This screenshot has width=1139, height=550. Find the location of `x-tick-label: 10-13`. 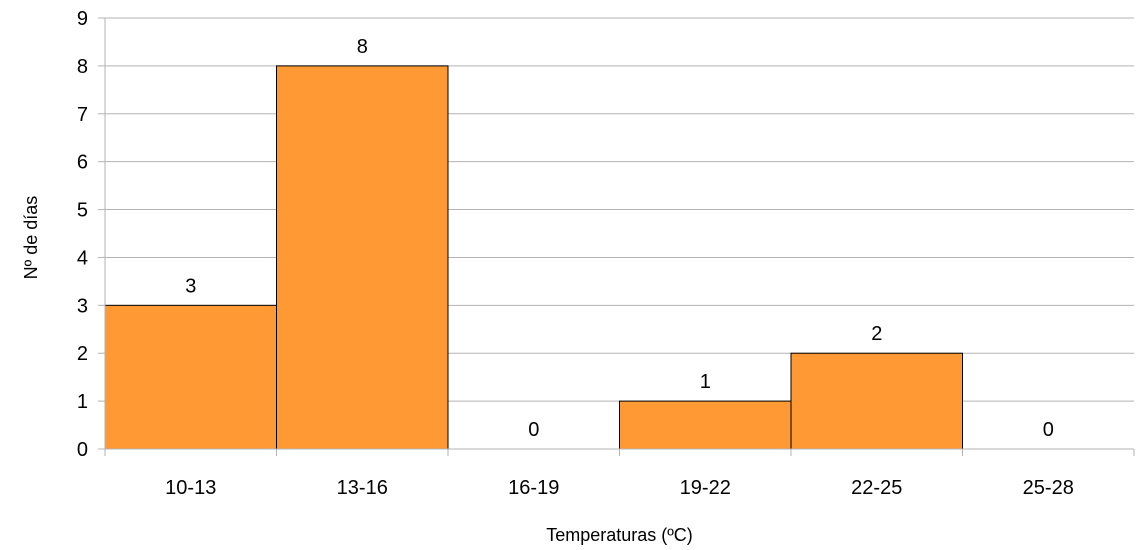

x-tick-label: 10-13 is located at coordinates (190, 488).